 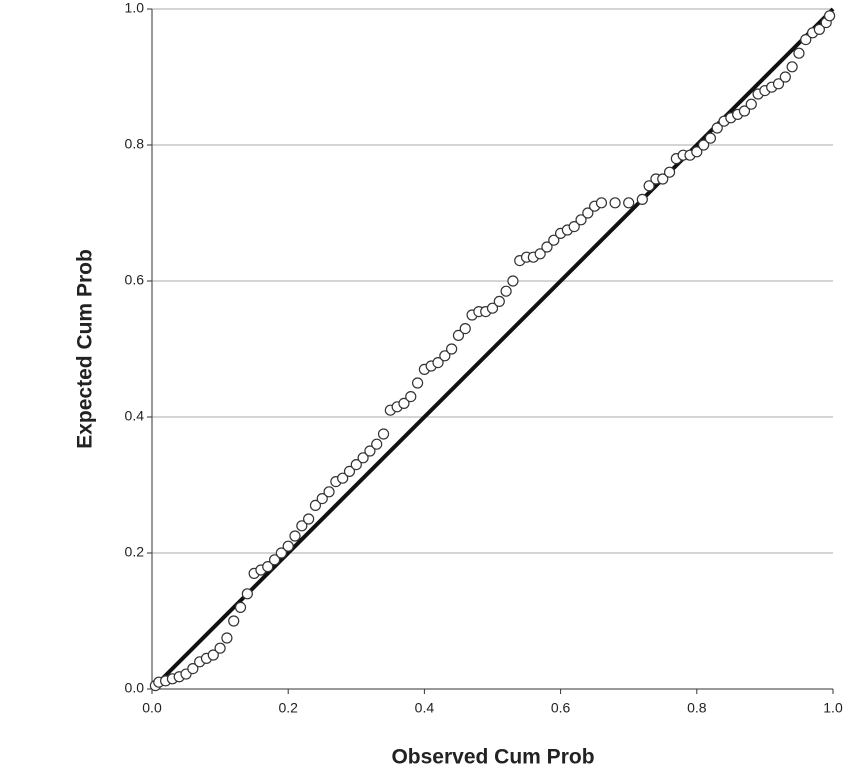 What do you see at coordinates (425, 708) in the screenshot?
I see `x-tick-label: 0.4` at bounding box center [425, 708].